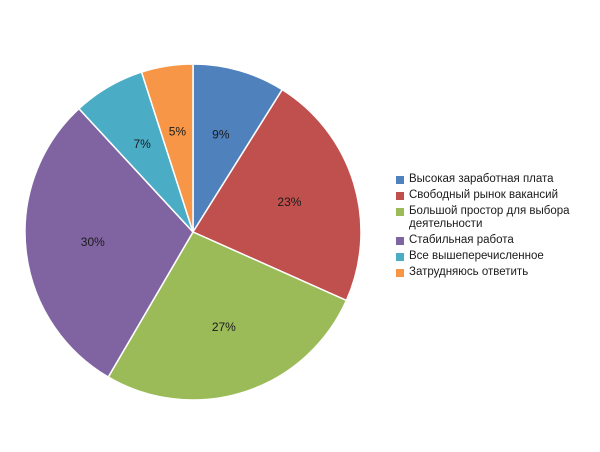 The width and height of the screenshot is (600, 452). Describe the element at coordinates (489, 217) in the screenshot. I see `legend-label: Большой простор для выбора деятельности` at that location.